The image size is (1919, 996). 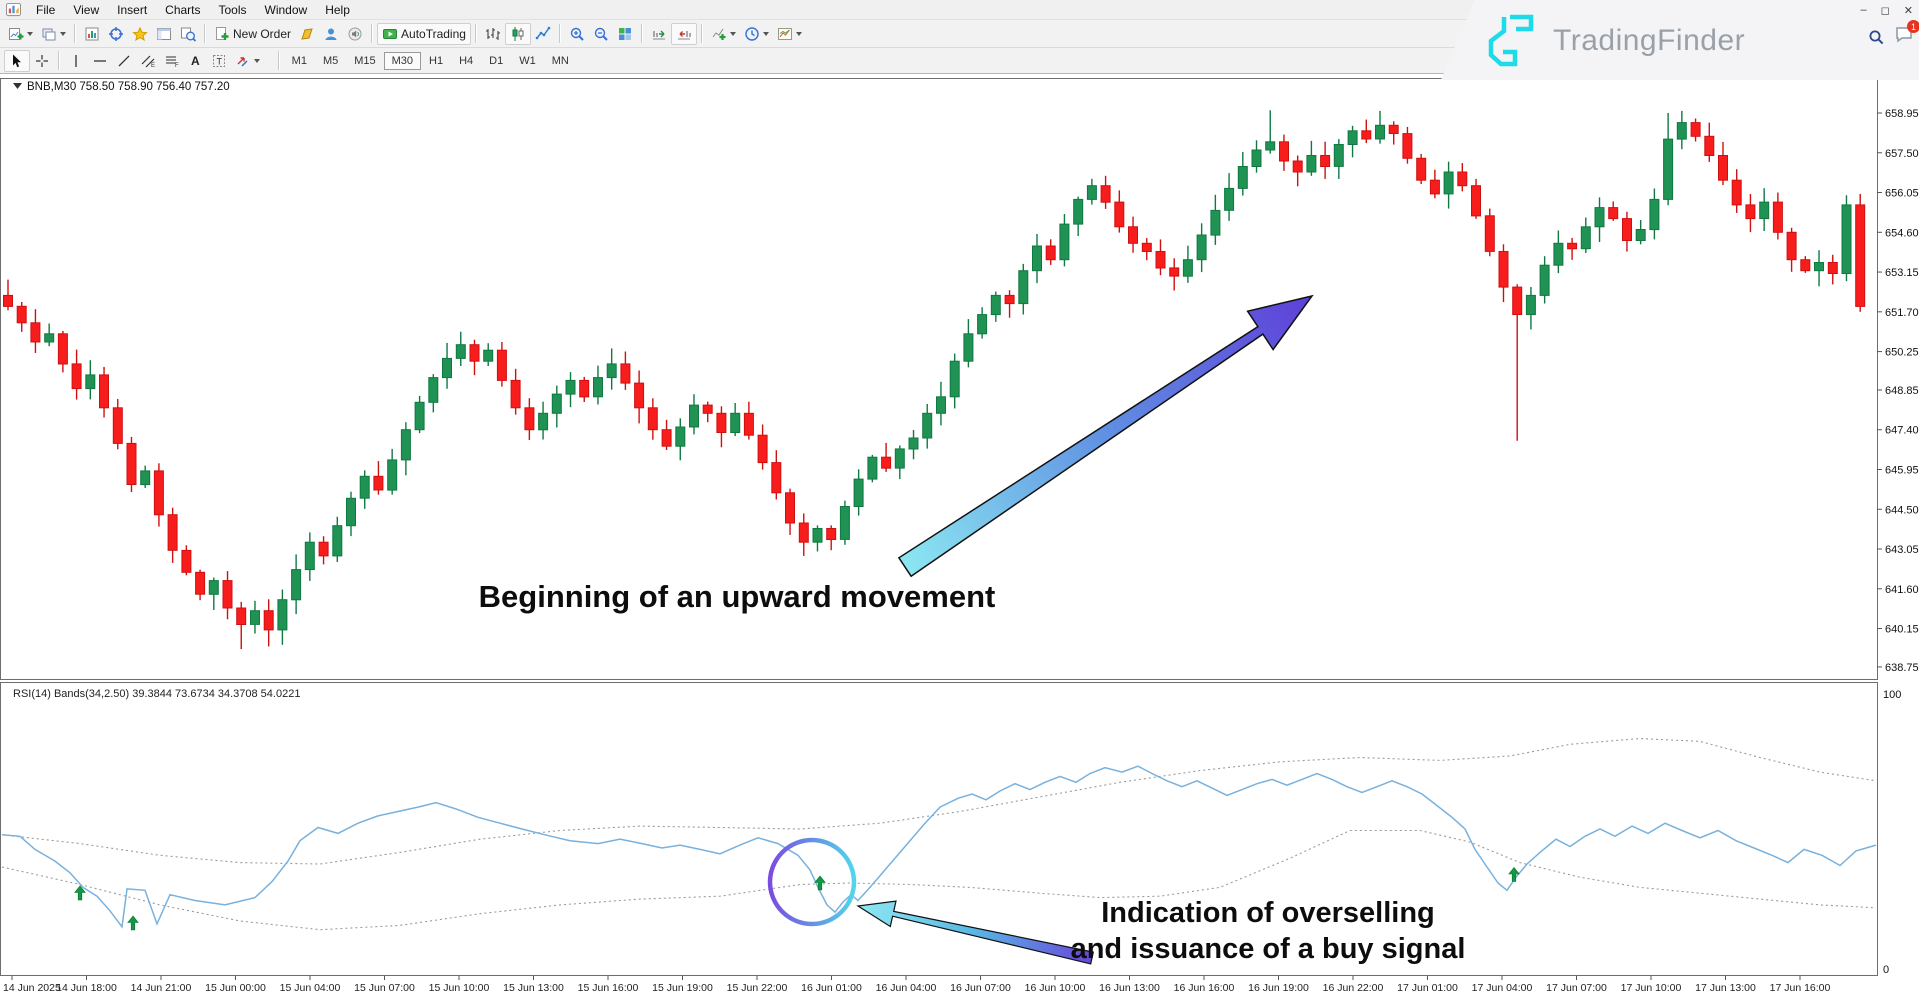 I want to click on tradingfinder-logo-icon, so click(x=1511, y=40).